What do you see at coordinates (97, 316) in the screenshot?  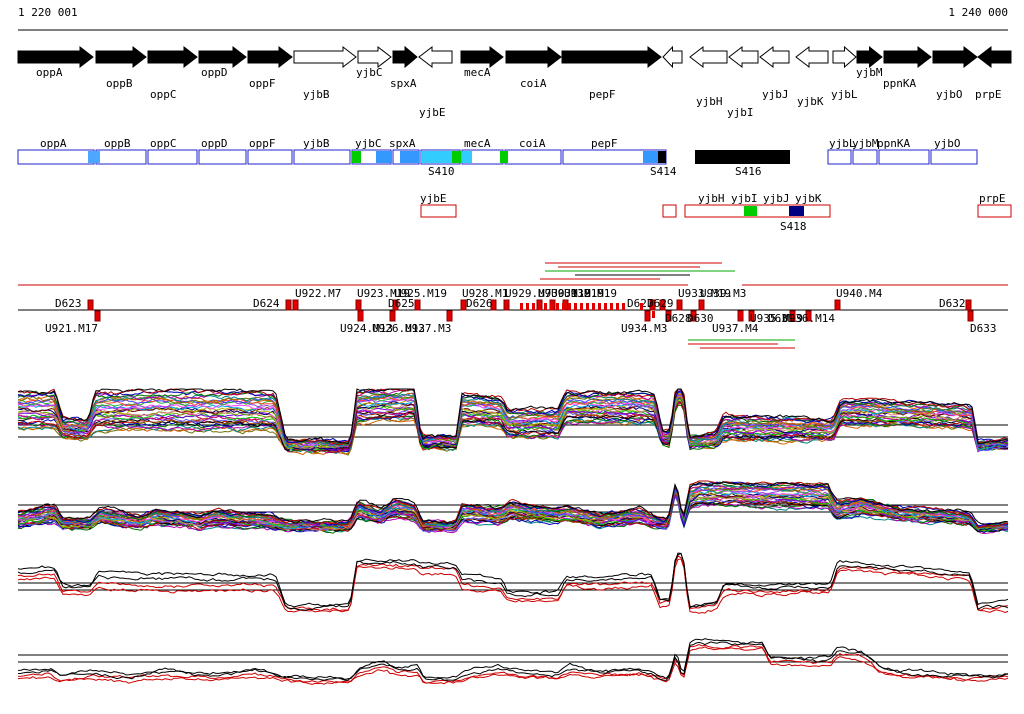 I see `probe-flag-U921.M17` at bounding box center [97, 316].